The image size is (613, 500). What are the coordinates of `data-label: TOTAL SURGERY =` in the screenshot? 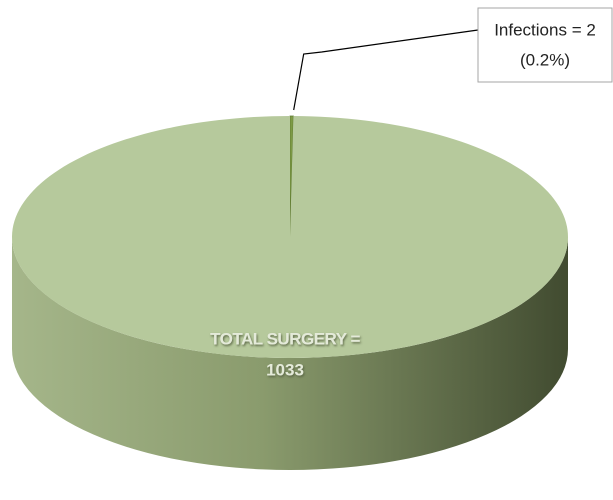 It's located at (285, 338).